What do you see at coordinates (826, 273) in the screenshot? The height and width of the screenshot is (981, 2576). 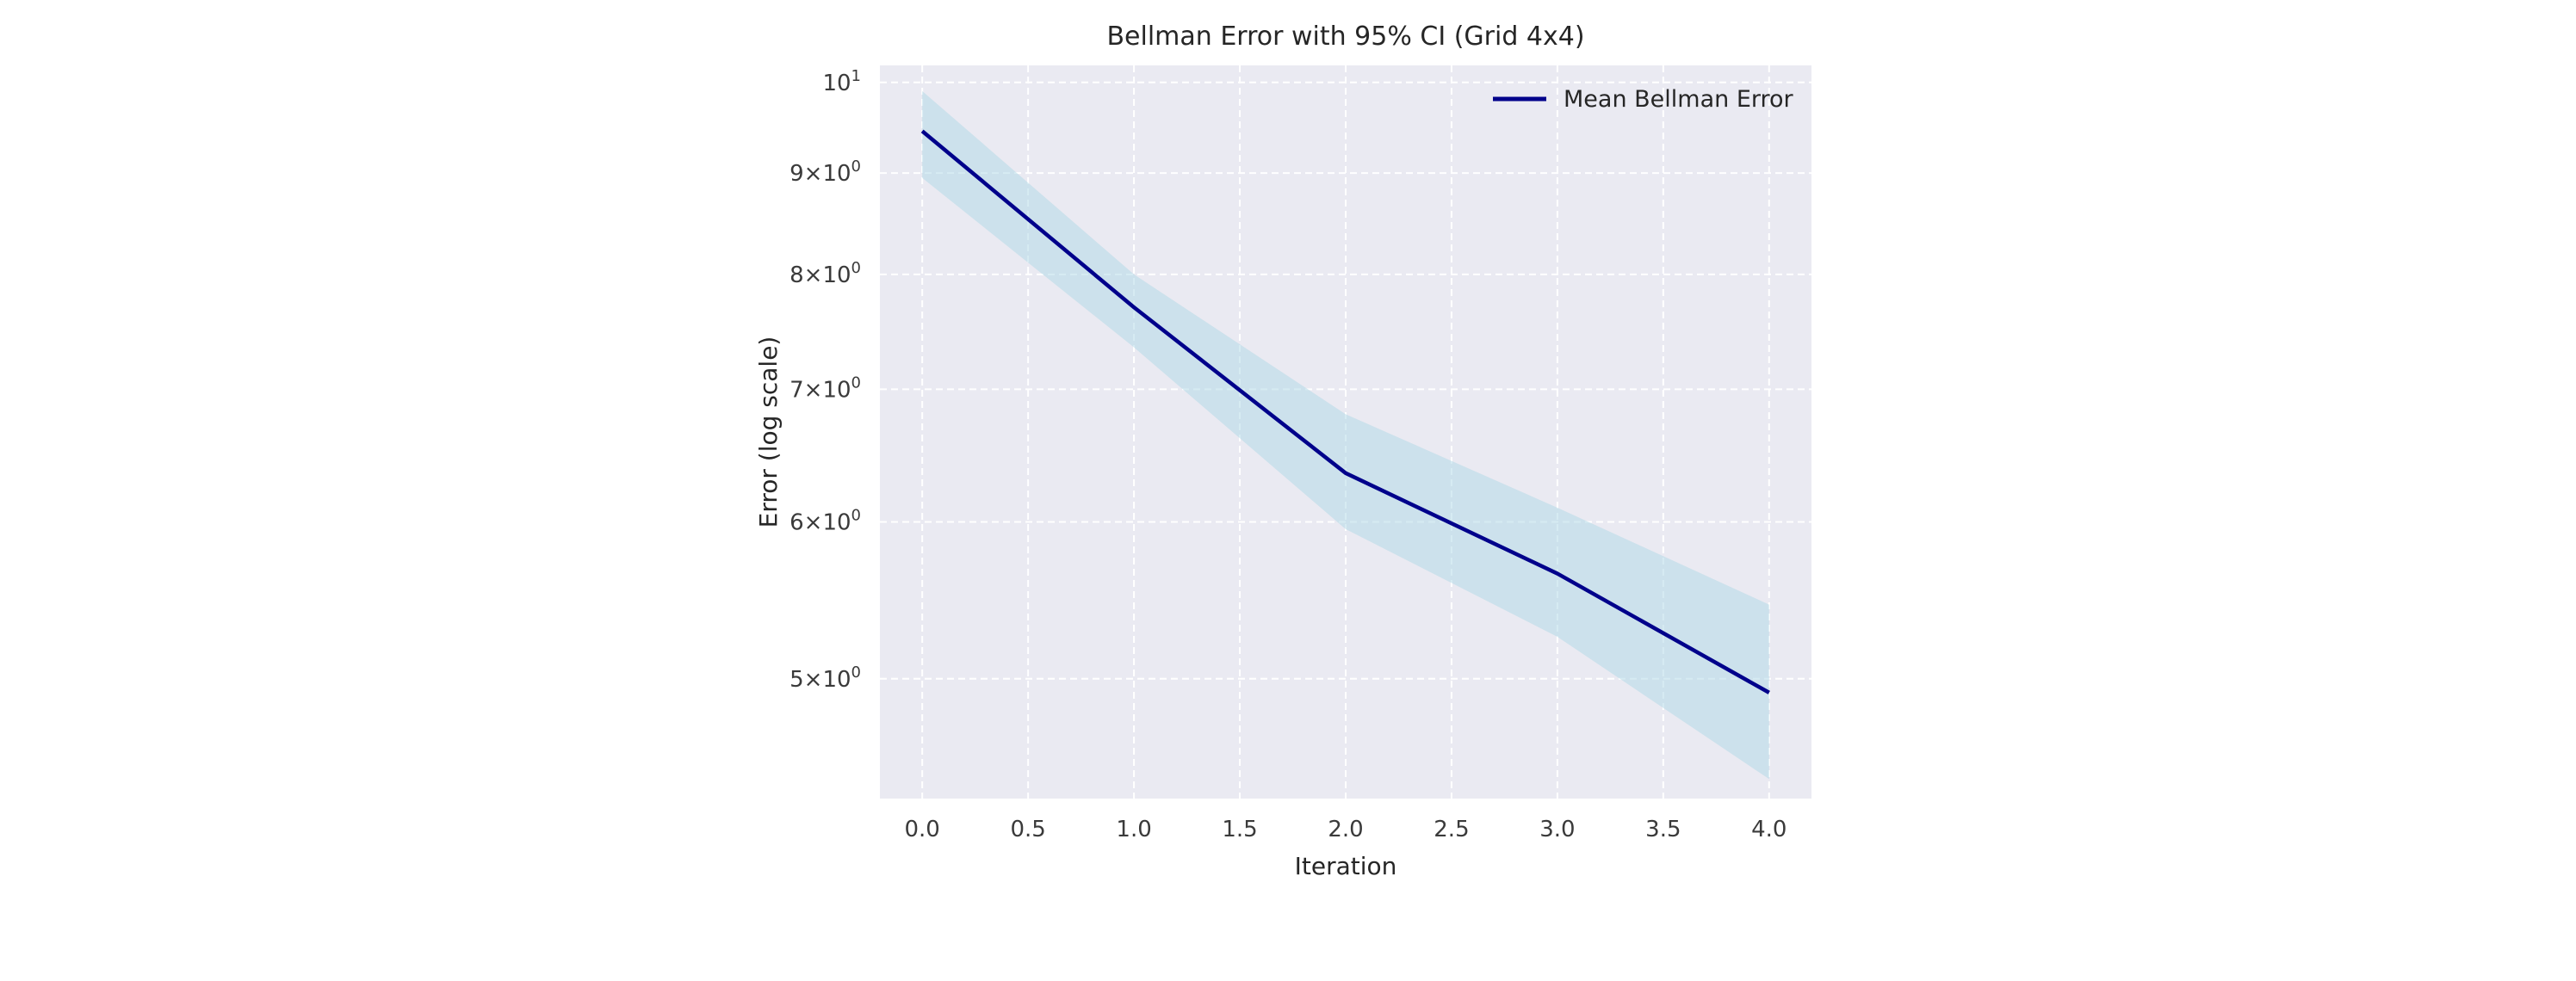 I see `y-tick-label: 8×100` at bounding box center [826, 273].